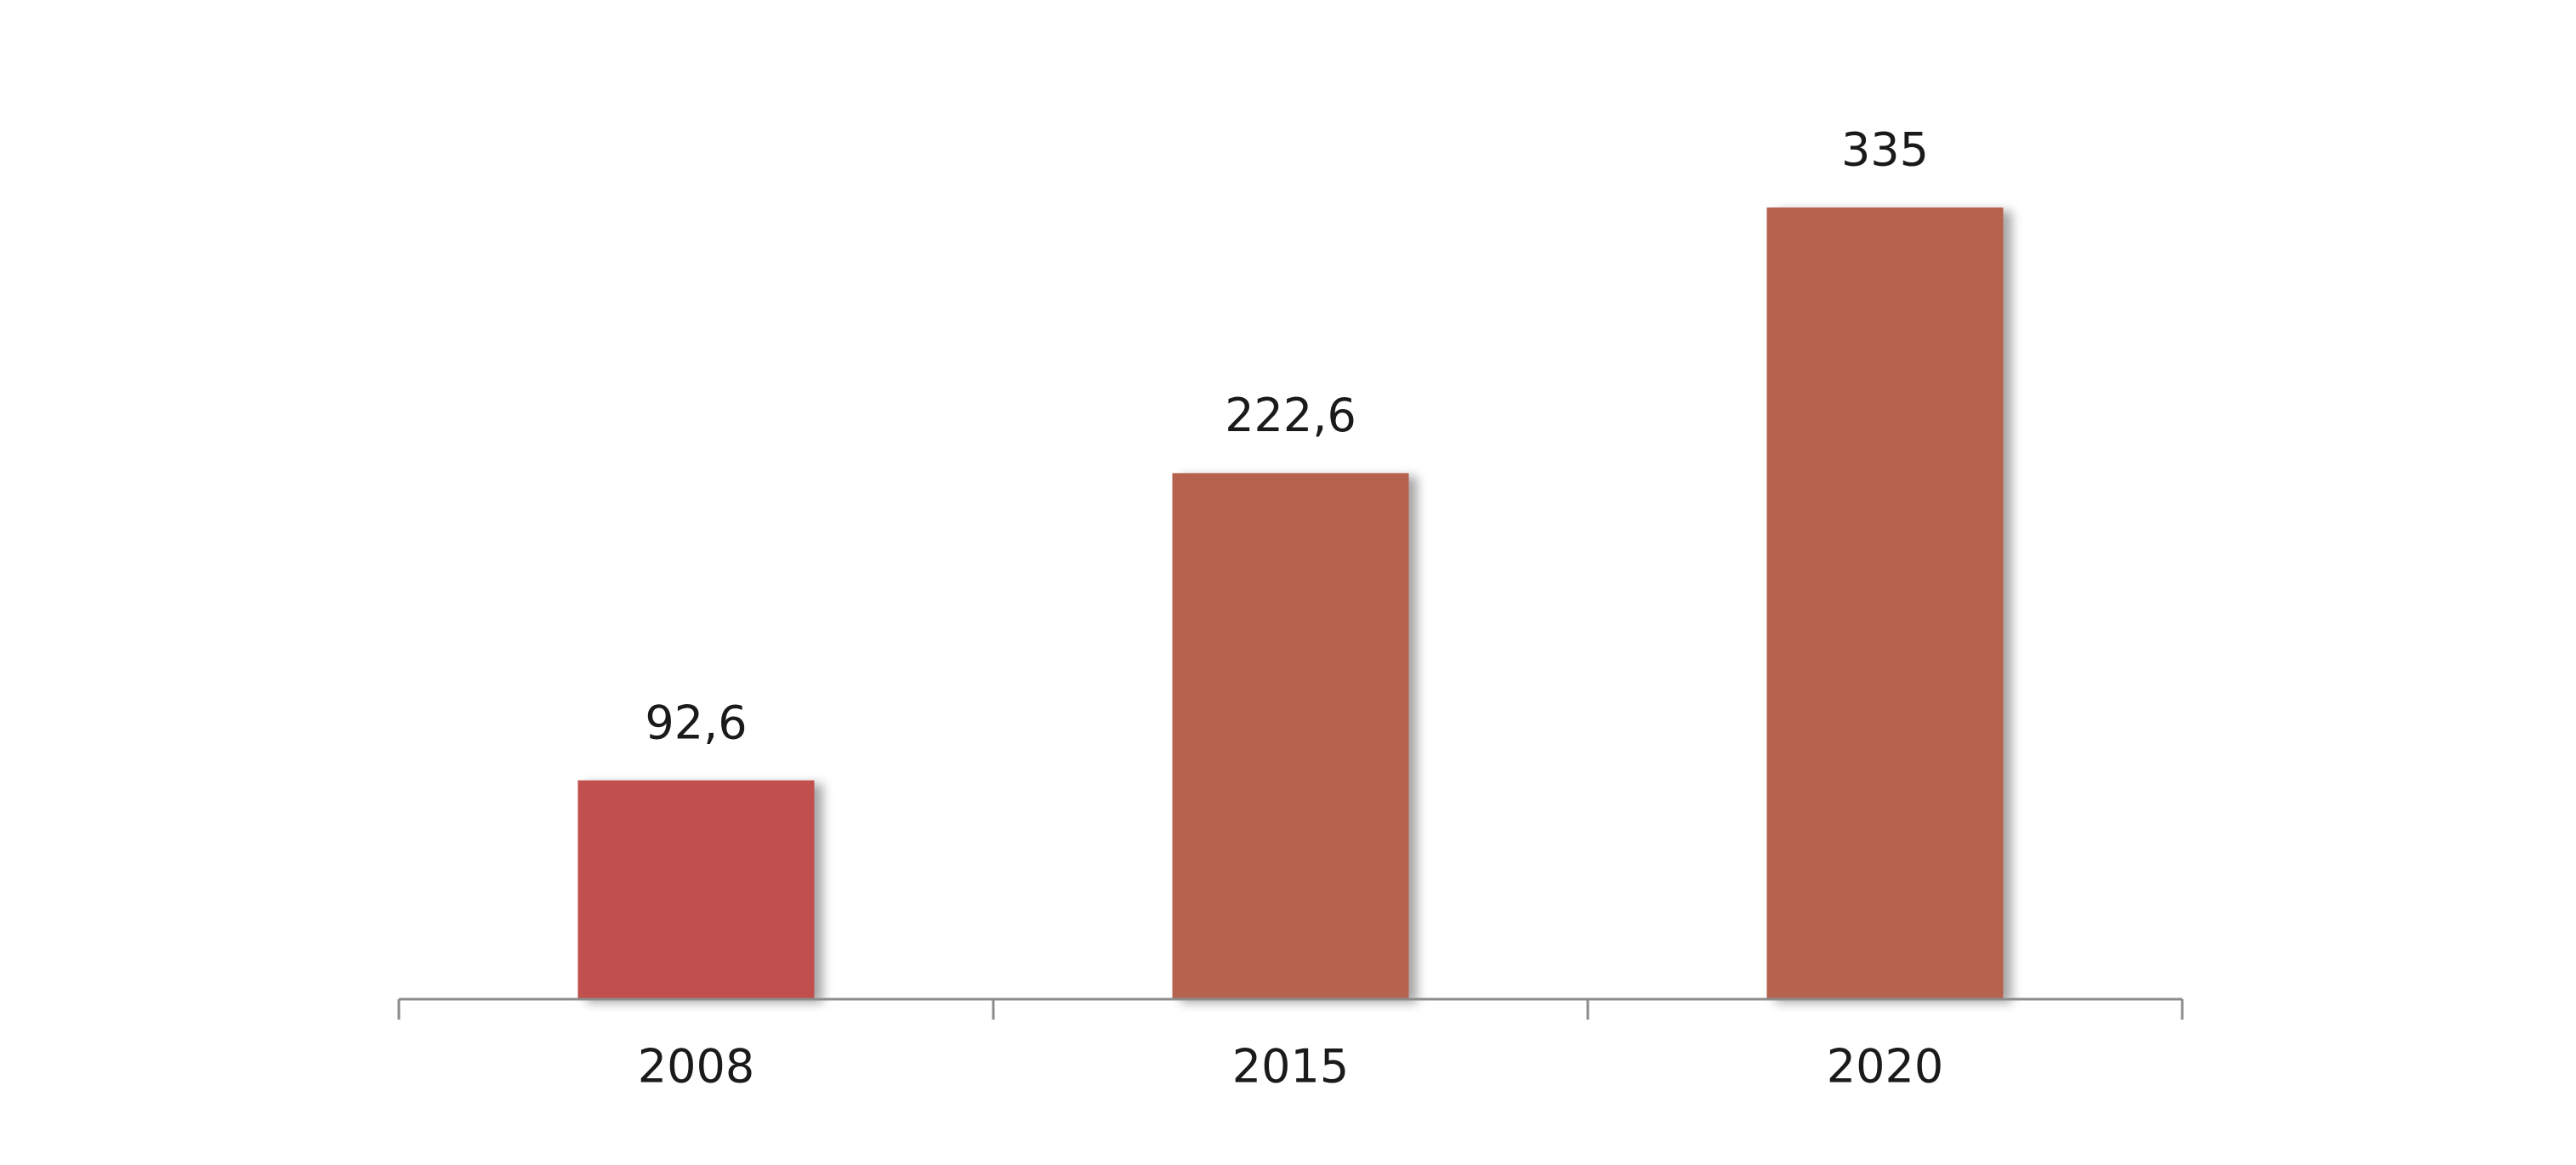 This screenshot has width=2576, height=1165. Describe the element at coordinates (1885, 1067) in the screenshot. I see `x-tick-label: 2020` at that location.